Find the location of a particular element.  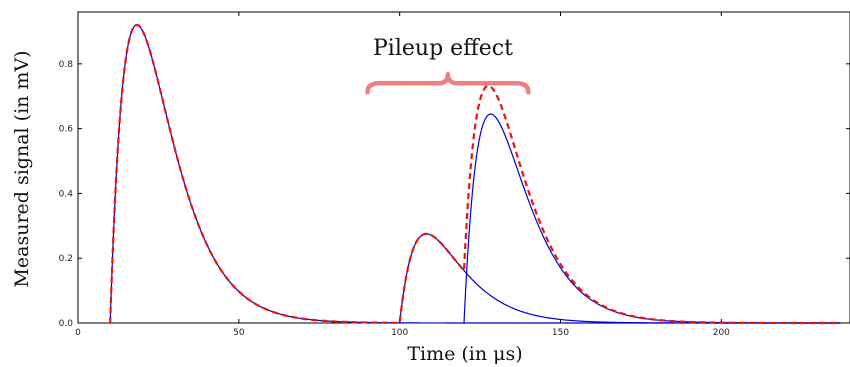

annotation-layer: Pileup effect is located at coordinates (448, 65).